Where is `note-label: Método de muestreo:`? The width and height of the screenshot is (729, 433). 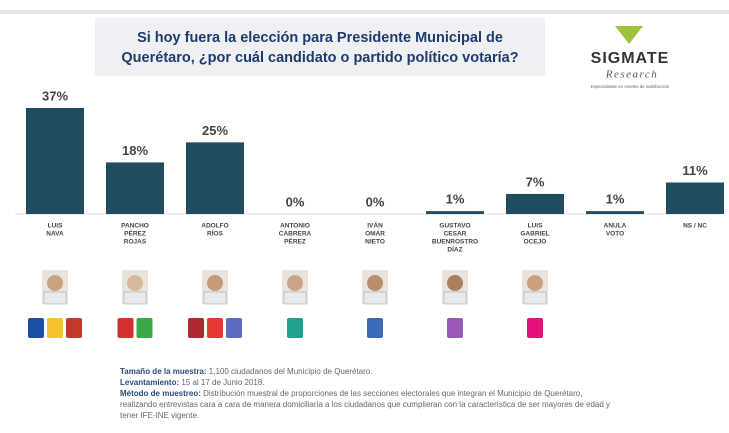 note-label: Método de muestreo: is located at coordinates (160, 393).